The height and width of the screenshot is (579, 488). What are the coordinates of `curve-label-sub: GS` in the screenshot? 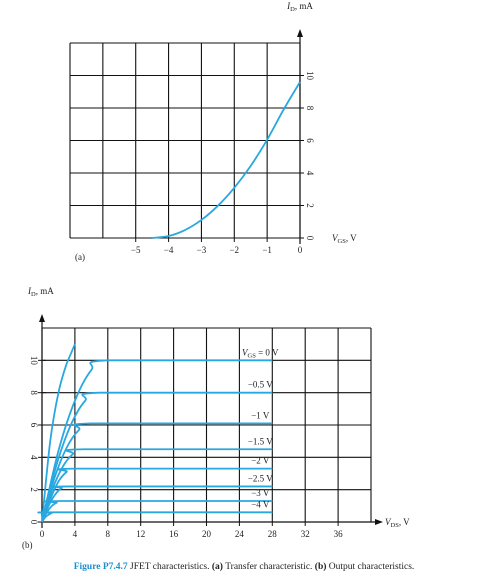 It's located at (252, 356).